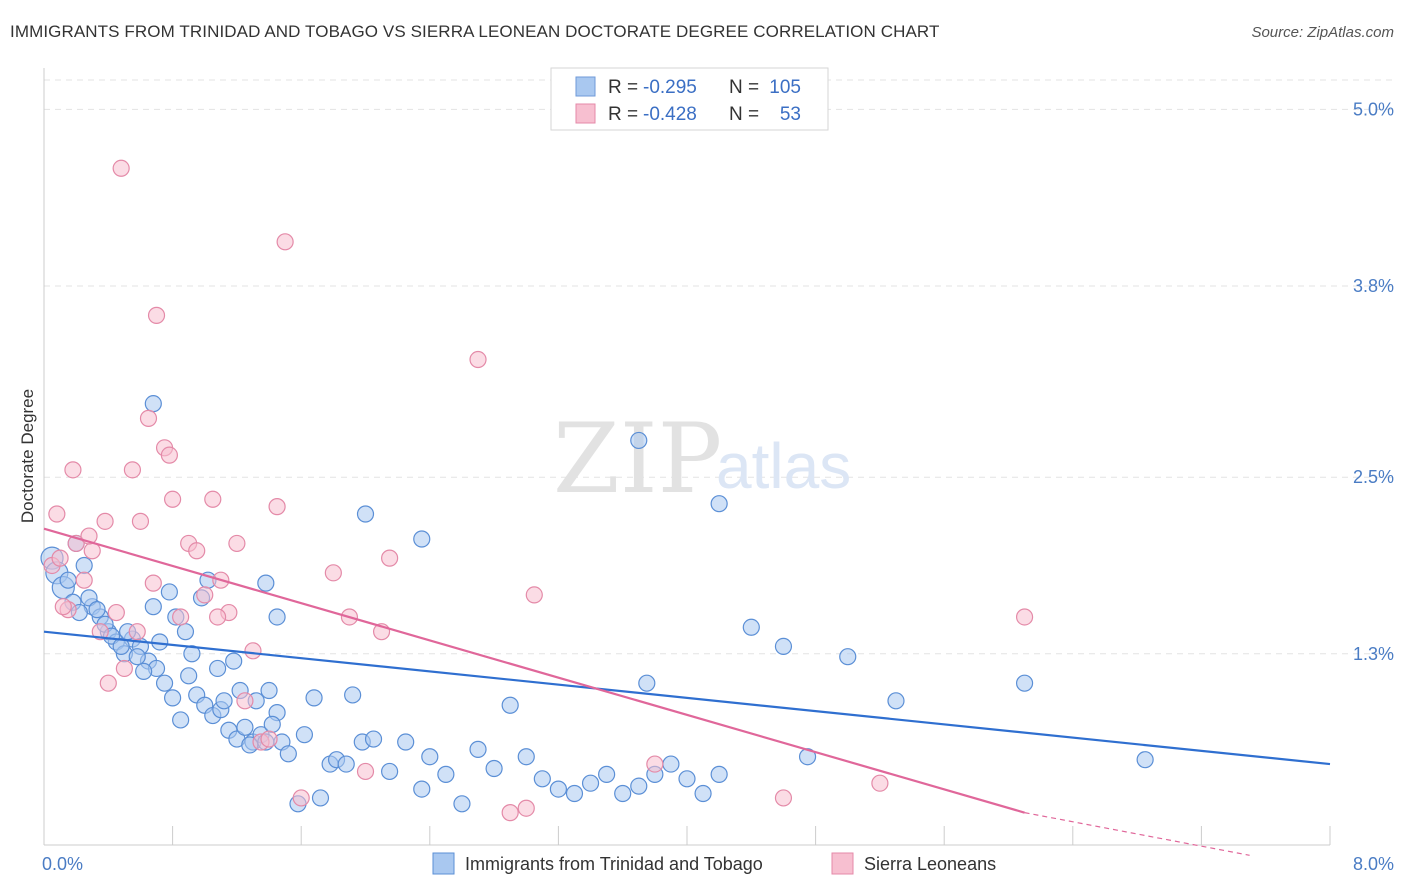 Image resolution: width=1406 pixels, height=892 pixels. I want to click on trend-line-extension, so click(1137, 834).